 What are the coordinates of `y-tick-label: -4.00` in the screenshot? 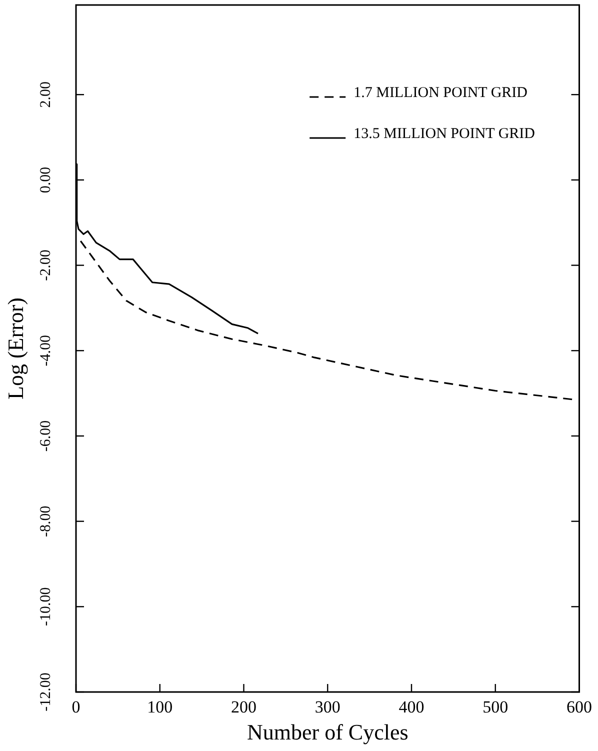 It's located at (46, 350).